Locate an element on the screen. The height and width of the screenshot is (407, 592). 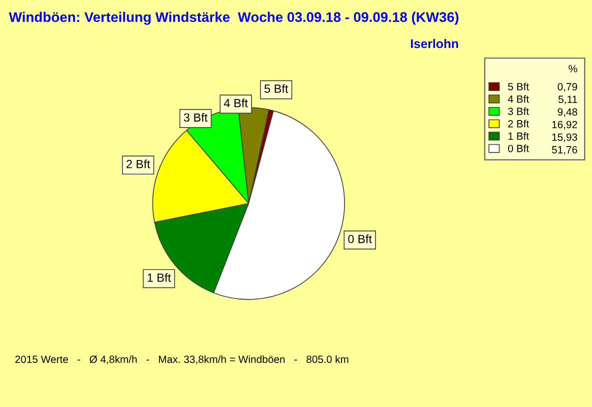
data-label: 16,92 is located at coordinates (565, 125).